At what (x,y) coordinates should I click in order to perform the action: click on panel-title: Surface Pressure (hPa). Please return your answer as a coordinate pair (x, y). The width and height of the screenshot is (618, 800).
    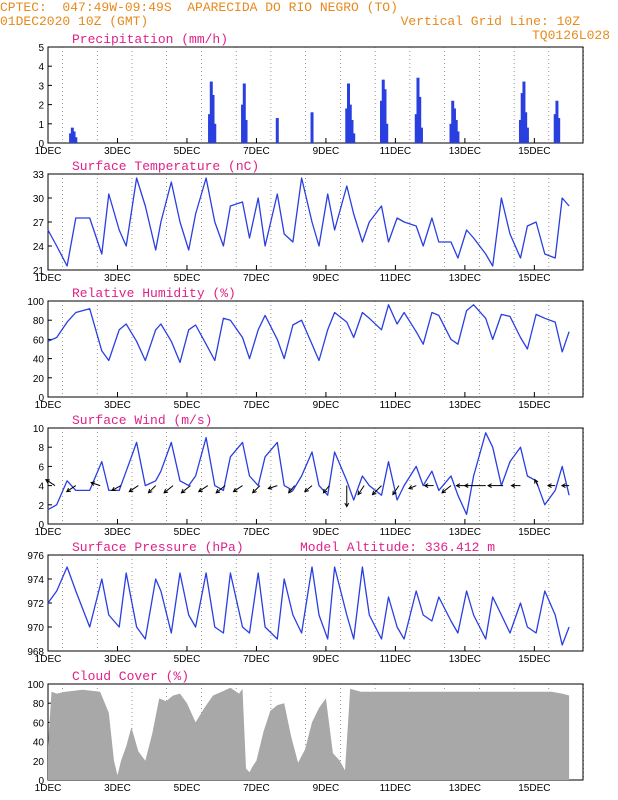
    Looking at the image, I should click on (158, 547).